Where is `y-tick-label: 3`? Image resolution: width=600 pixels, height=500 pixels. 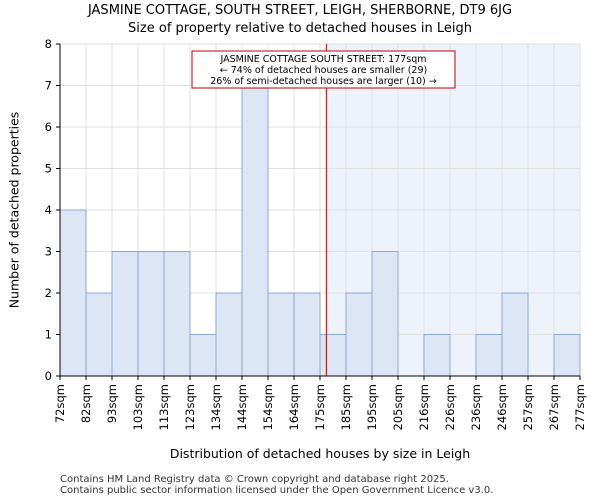
y-tick-label: 3 is located at coordinates (48, 252).